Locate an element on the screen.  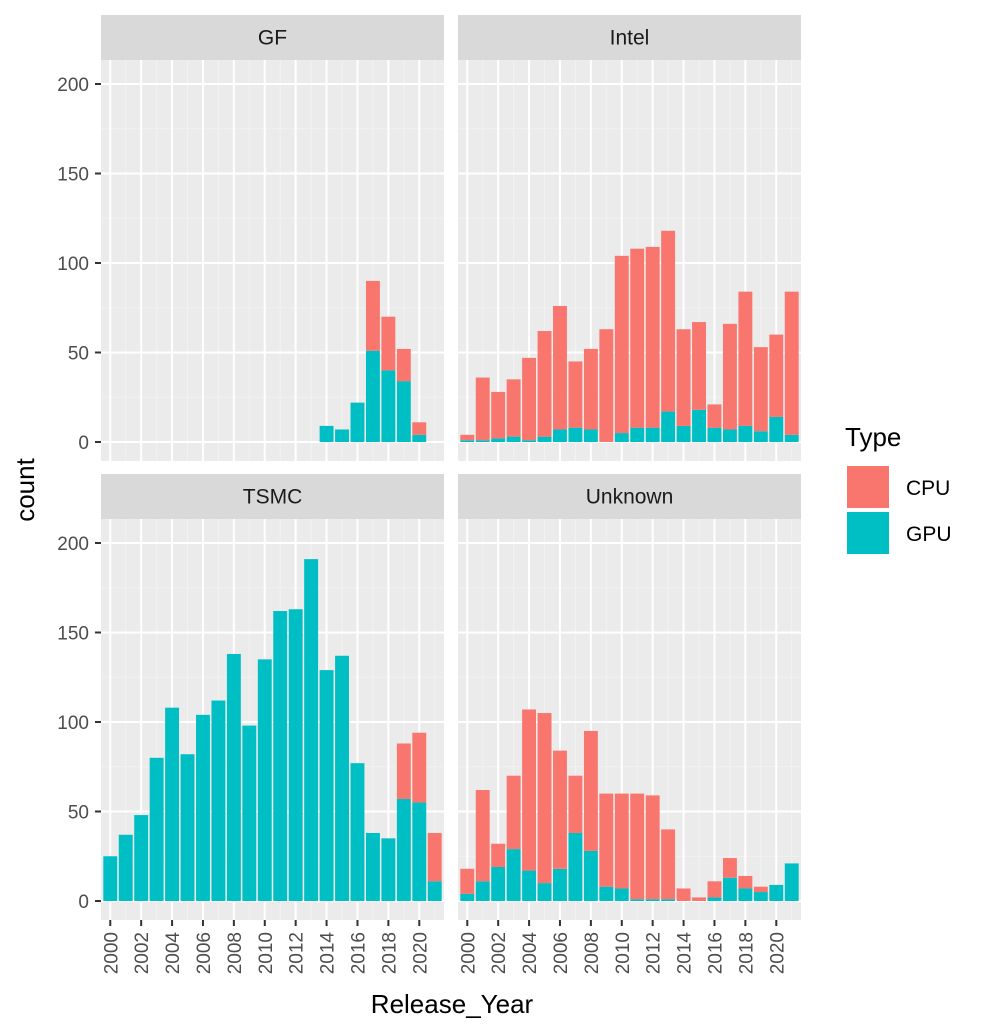
bar-gpu-2020 is located at coordinates (419, 438).